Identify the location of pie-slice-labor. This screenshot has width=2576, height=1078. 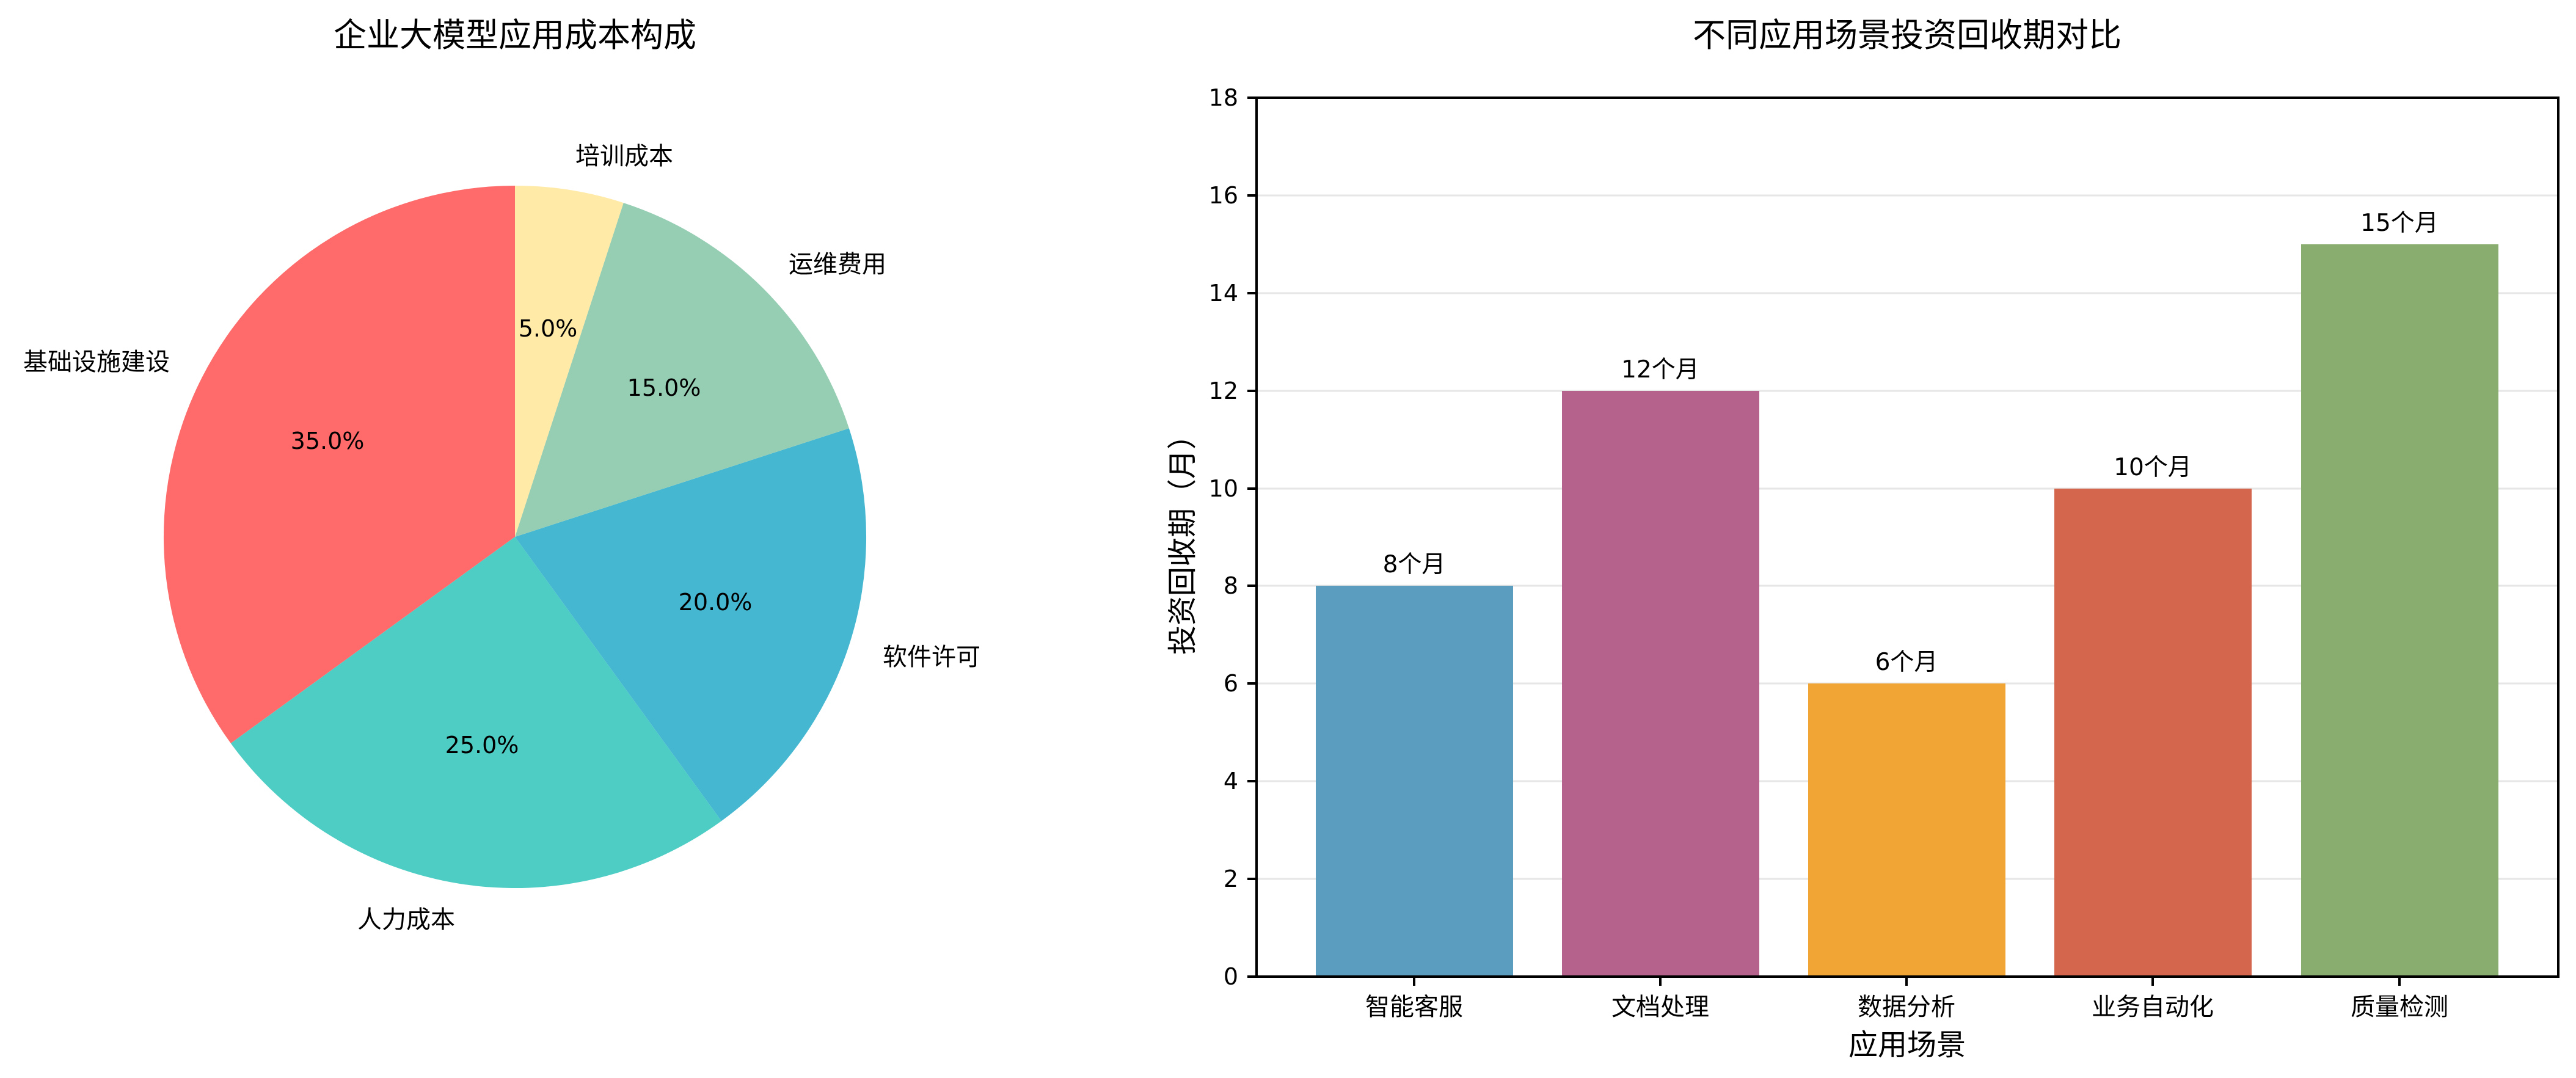
(475, 713).